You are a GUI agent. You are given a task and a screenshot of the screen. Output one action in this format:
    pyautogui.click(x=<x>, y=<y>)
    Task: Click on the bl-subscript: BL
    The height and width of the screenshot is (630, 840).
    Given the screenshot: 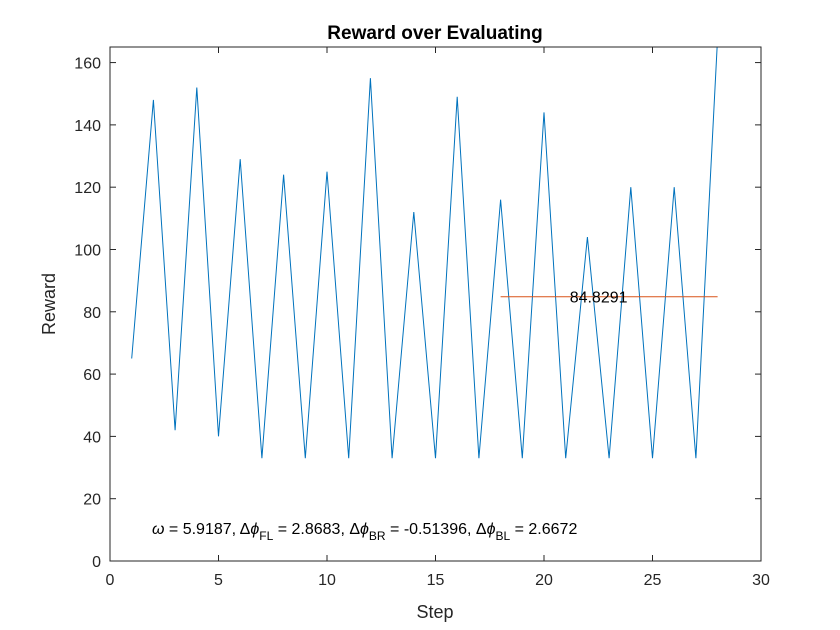 What is the action you would take?
    pyautogui.click(x=502, y=536)
    